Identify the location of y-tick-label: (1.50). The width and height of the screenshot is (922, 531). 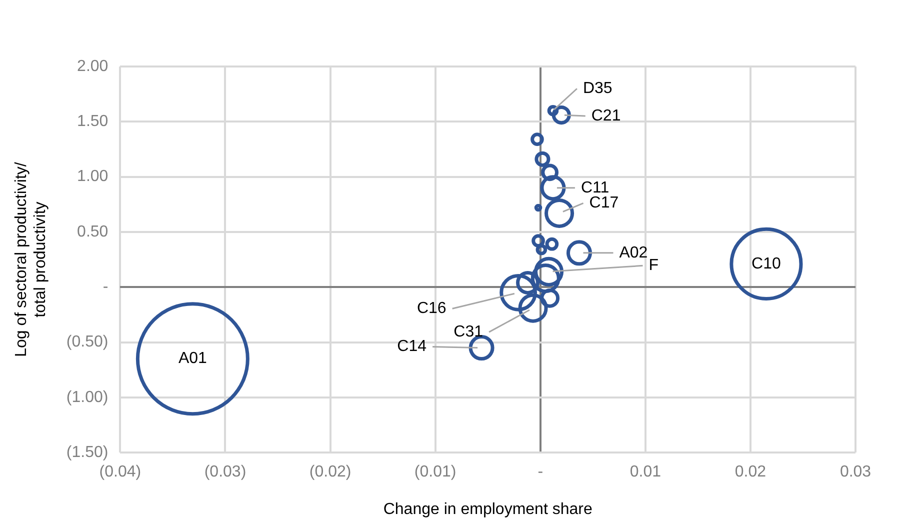
(87, 453).